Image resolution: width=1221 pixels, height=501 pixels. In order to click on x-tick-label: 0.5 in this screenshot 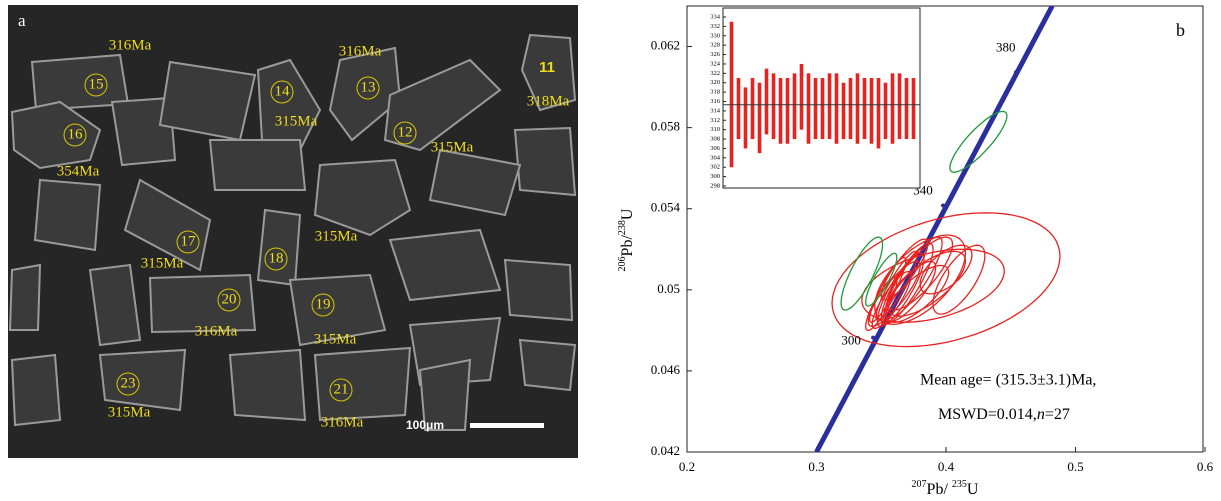, I will do `click(1075, 466)`.